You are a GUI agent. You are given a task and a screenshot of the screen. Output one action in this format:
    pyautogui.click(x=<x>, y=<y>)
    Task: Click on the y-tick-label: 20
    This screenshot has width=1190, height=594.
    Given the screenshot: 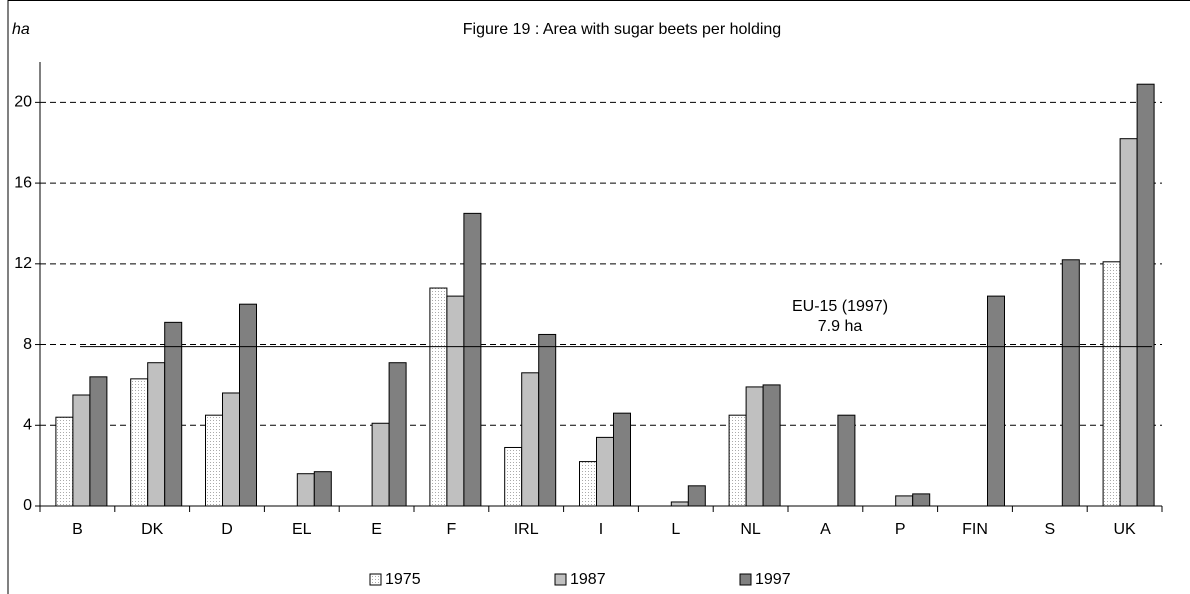 What is the action you would take?
    pyautogui.click(x=23, y=102)
    